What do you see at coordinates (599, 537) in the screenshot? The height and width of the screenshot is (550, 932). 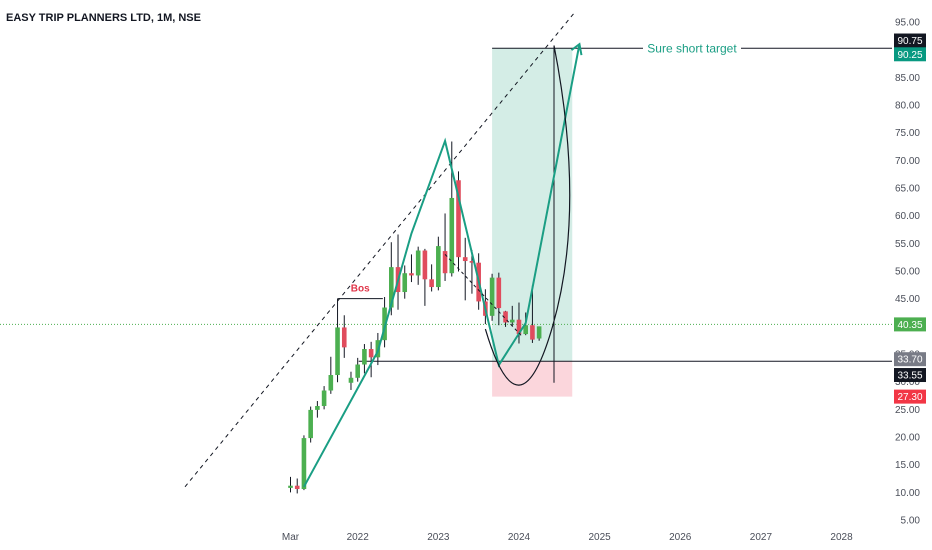 I see `x-tick-label: 2025` at bounding box center [599, 537].